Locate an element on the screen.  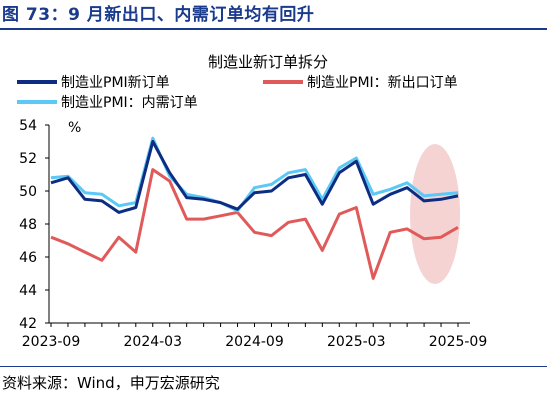
chart-title: 制造业新订单拆分 is located at coordinates (268, 62).